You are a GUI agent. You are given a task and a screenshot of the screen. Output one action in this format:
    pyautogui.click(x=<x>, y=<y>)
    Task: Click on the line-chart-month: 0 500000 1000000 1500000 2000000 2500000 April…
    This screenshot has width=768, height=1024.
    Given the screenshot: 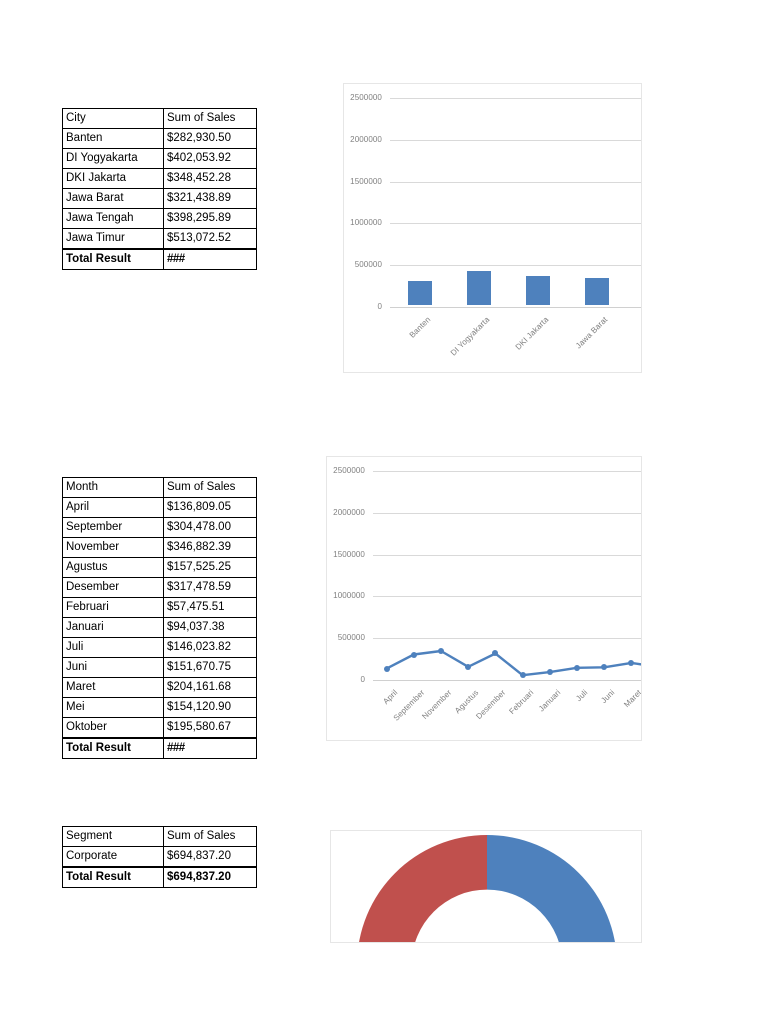 What is the action you would take?
    pyautogui.click(x=484, y=598)
    